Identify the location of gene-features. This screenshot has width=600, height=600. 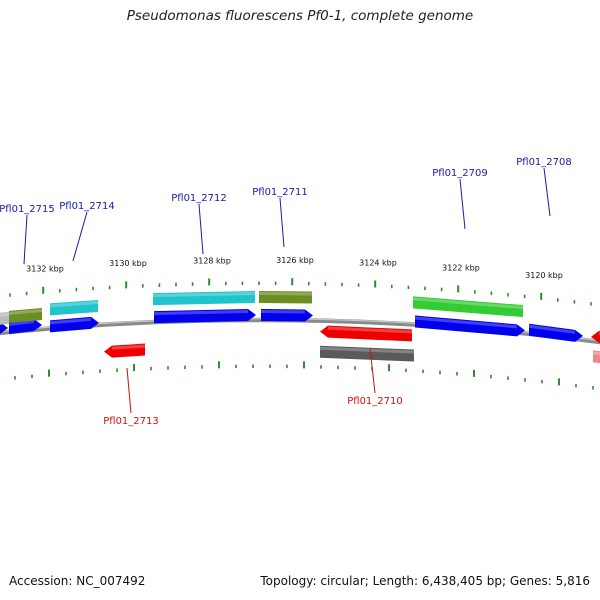
(300, 327).